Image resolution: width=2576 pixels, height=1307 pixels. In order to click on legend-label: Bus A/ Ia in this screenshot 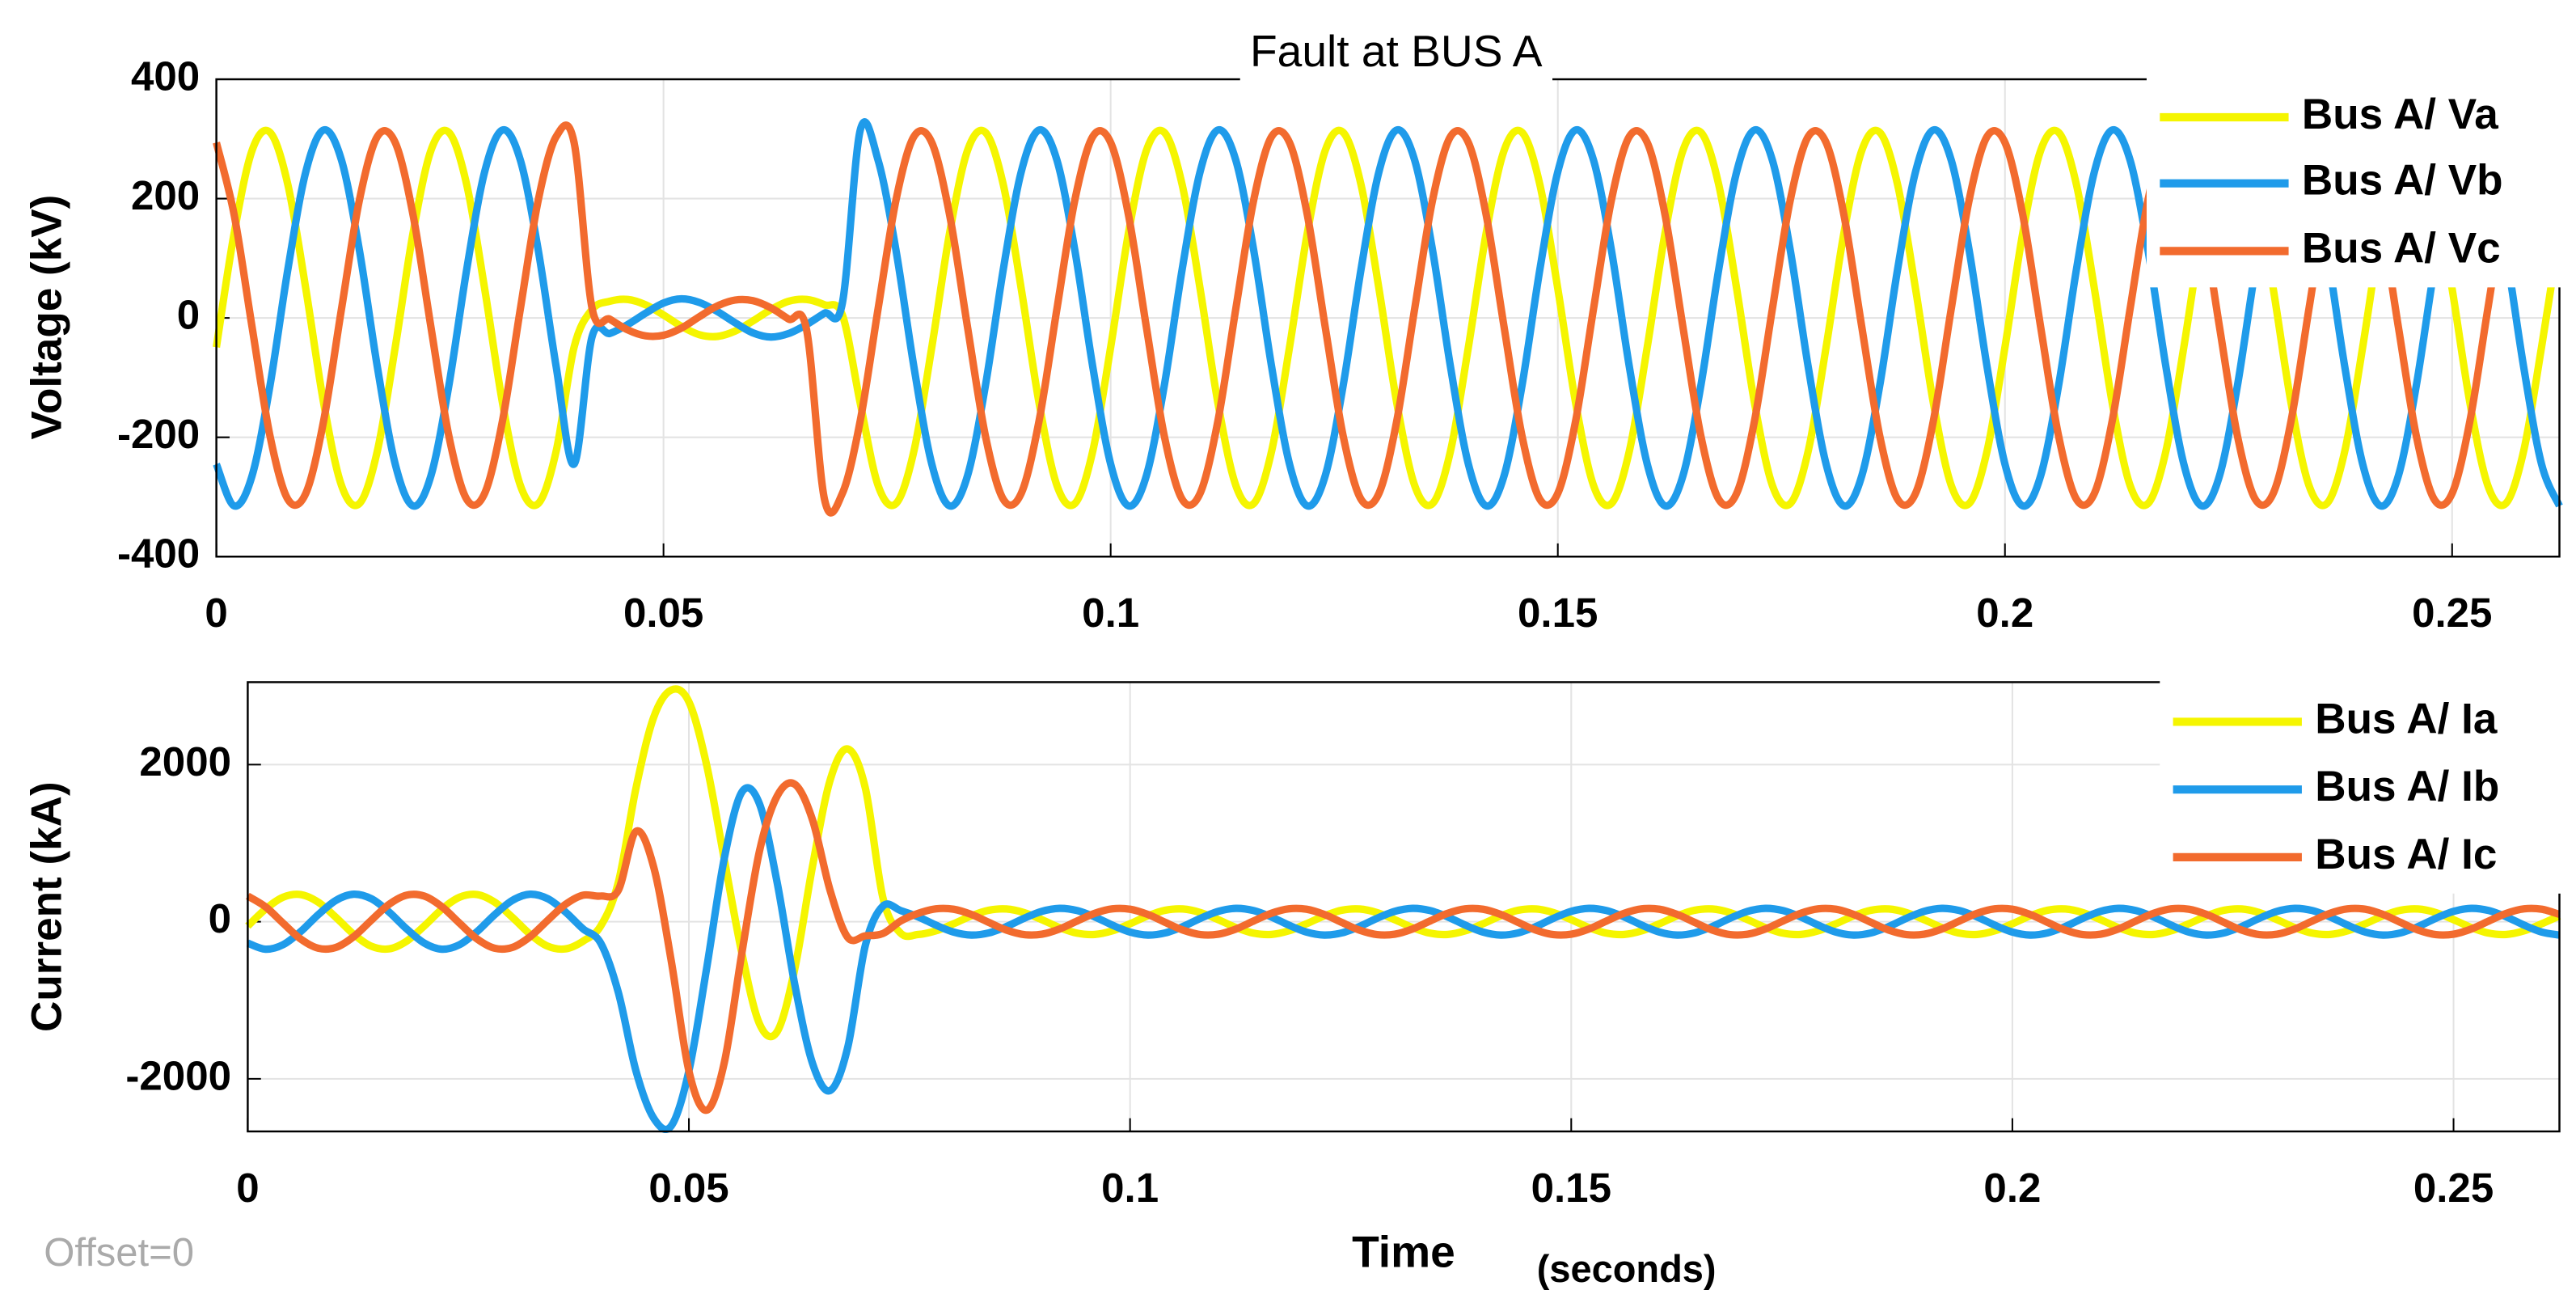, I will do `click(2406, 718)`.